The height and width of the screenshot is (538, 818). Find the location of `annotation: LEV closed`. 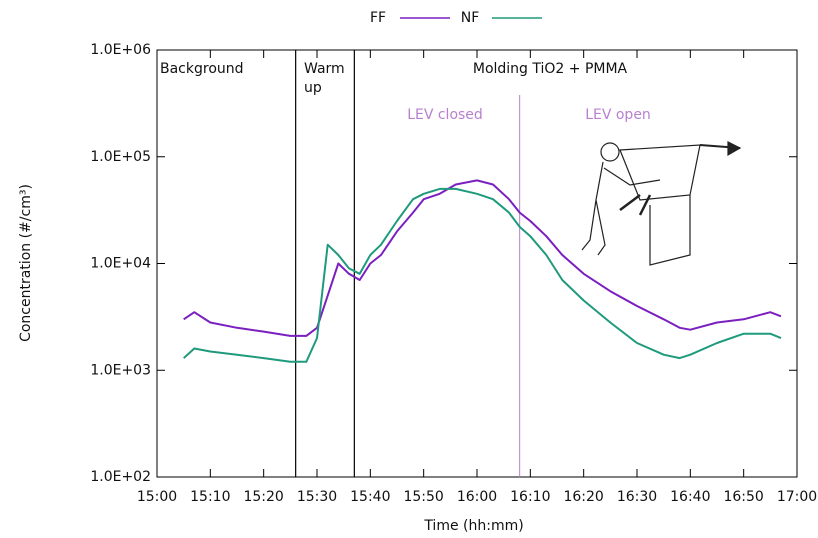

annotation: LEV closed is located at coordinates (445, 115).